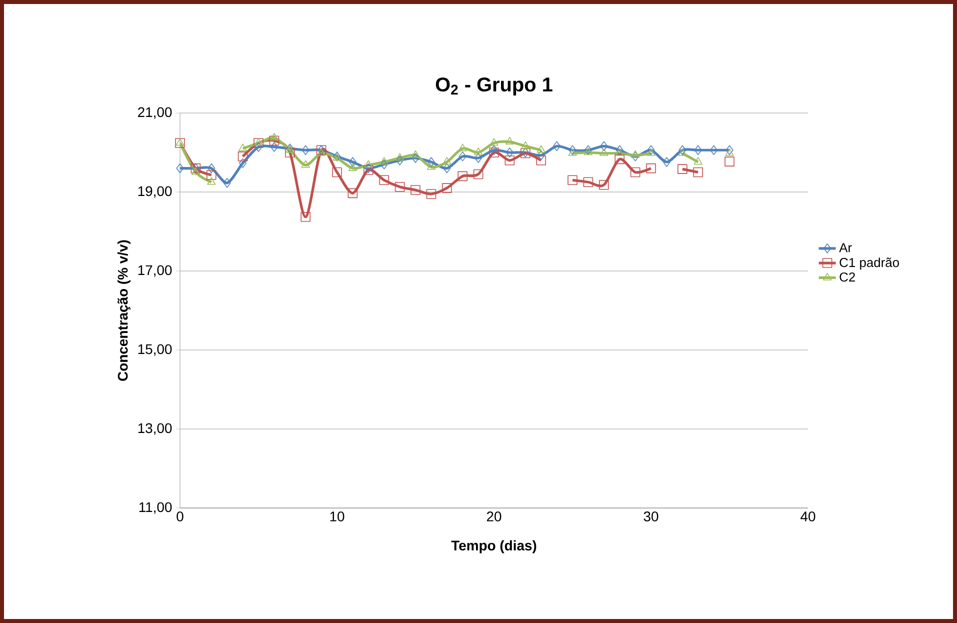 The width and height of the screenshot is (957, 623). What do you see at coordinates (337, 517) in the screenshot?
I see `x-tick-label: 10` at bounding box center [337, 517].